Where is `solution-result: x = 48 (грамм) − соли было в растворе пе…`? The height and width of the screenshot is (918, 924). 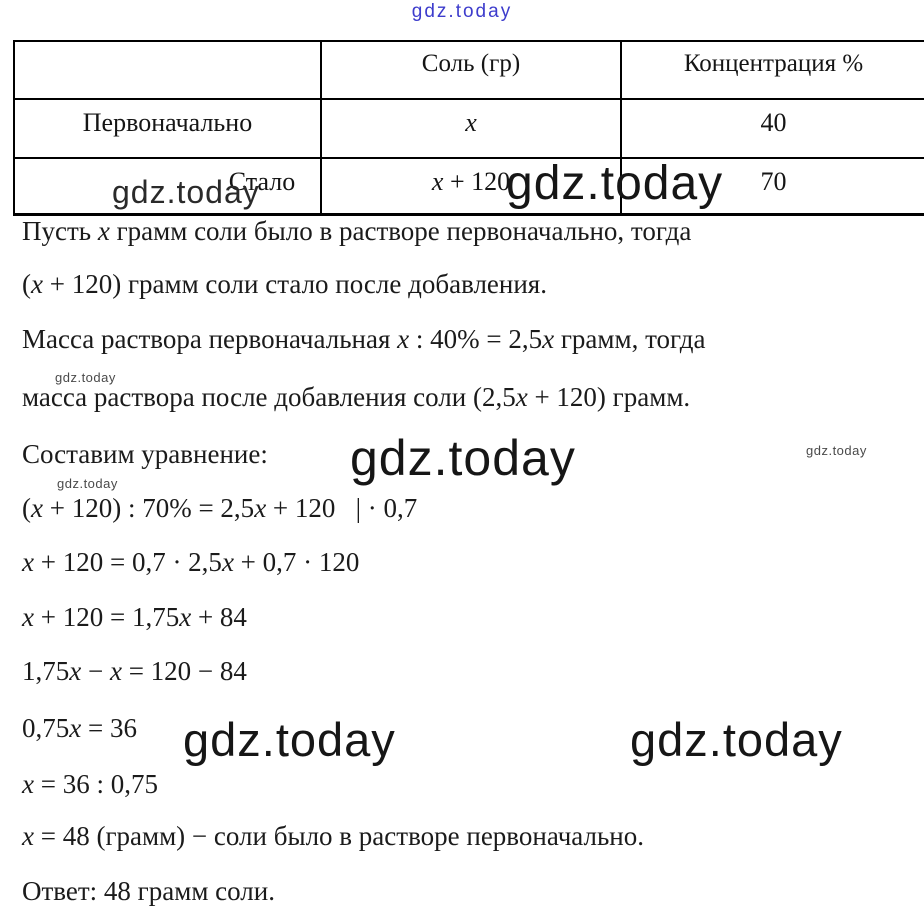
solution-result: x = 48 (грамм) − соли было в растворе пе… is located at coordinates (333, 836).